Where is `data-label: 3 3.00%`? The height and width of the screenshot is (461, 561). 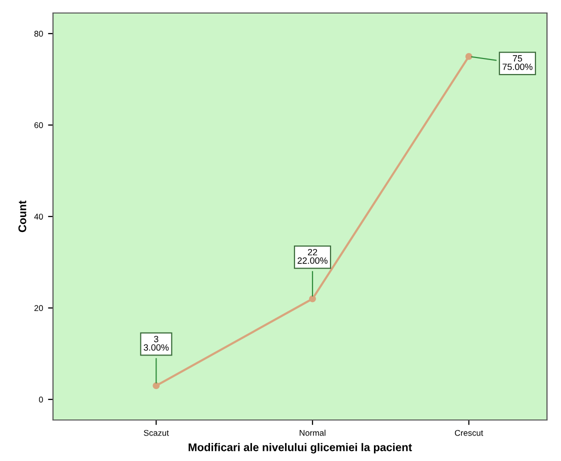 data-label: 3 3.00% is located at coordinates (156, 343).